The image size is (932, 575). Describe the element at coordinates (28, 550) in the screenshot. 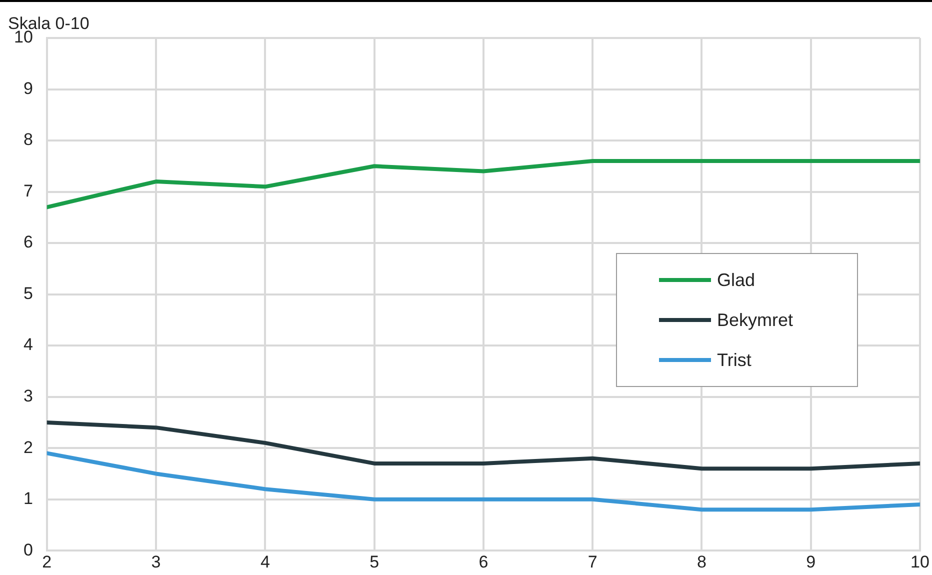

I see `y-tick-label: 0` at that location.